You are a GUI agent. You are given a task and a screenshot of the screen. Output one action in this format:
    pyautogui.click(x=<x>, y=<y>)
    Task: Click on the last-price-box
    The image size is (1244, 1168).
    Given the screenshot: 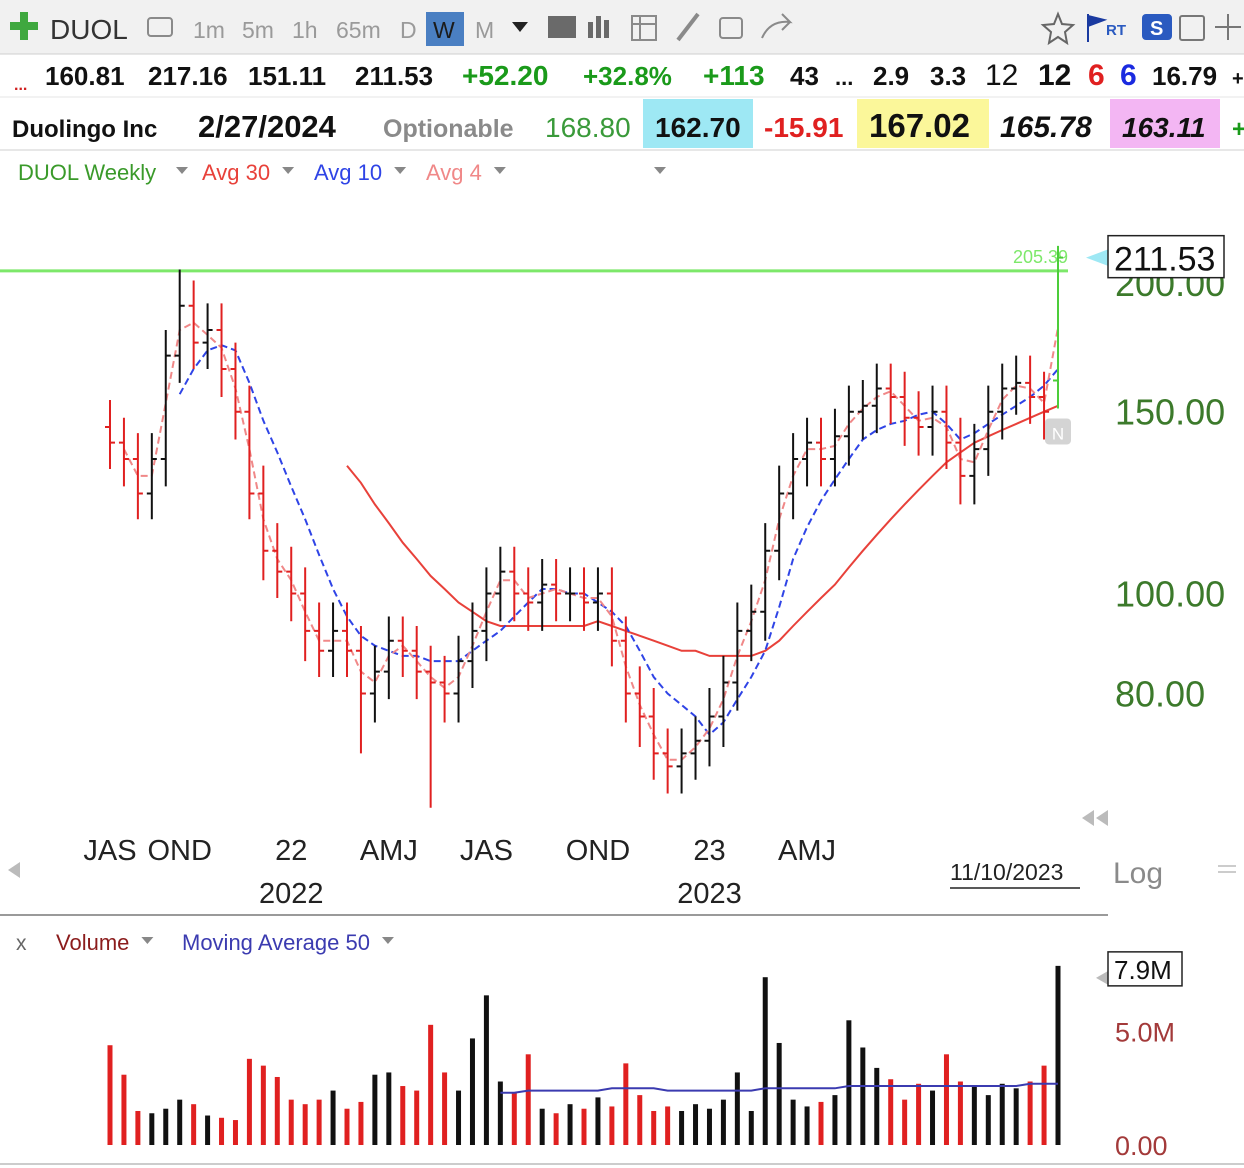 What is the action you would take?
    pyautogui.click(x=1166, y=256)
    